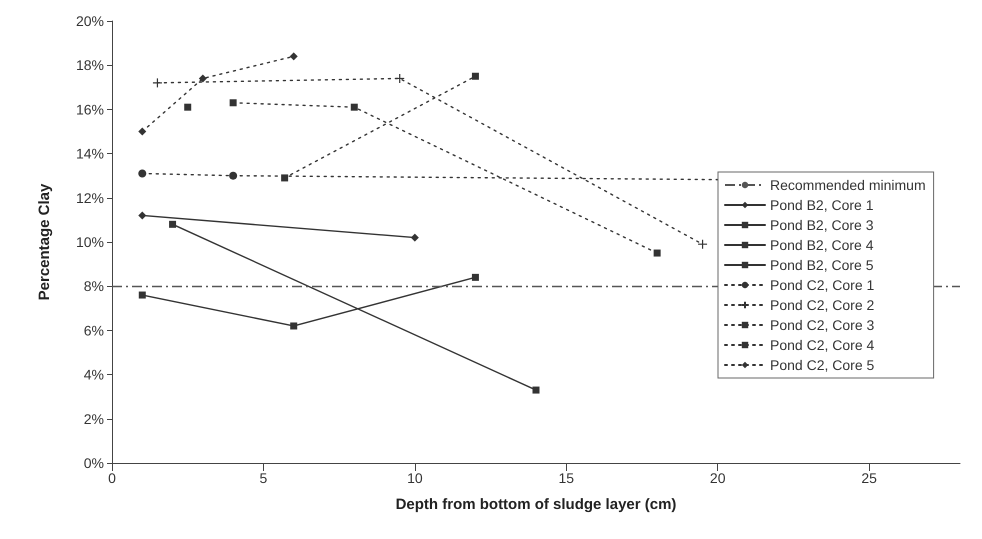 The width and height of the screenshot is (982, 539). Describe the element at coordinates (94, 463) in the screenshot. I see `y-tick-label: 0%` at that location.